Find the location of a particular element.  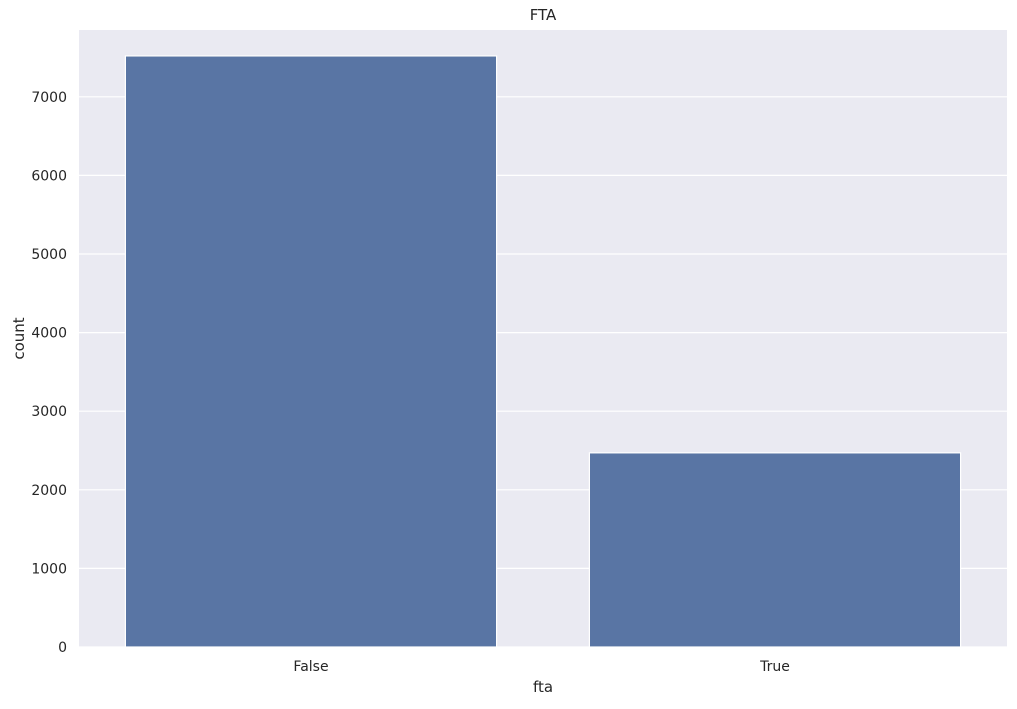

x-tick-label: True is located at coordinates (774, 667).